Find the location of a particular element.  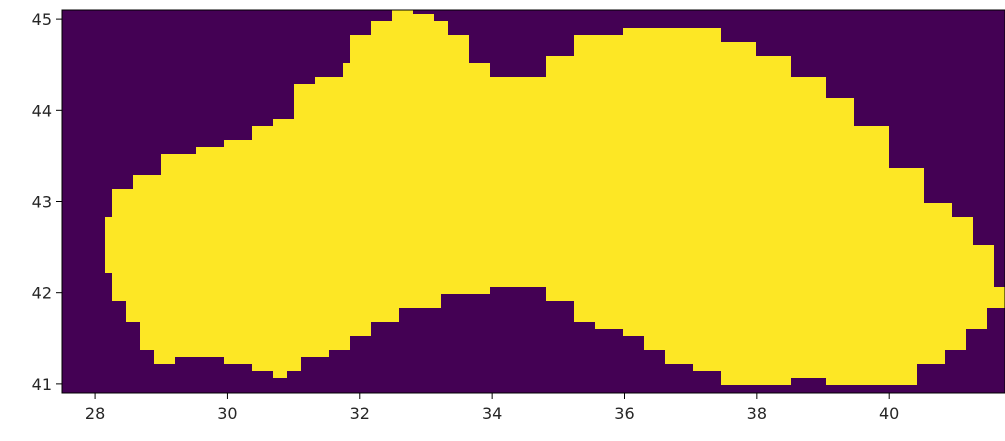

y-tick-label: 45 is located at coordinates (42, 19).